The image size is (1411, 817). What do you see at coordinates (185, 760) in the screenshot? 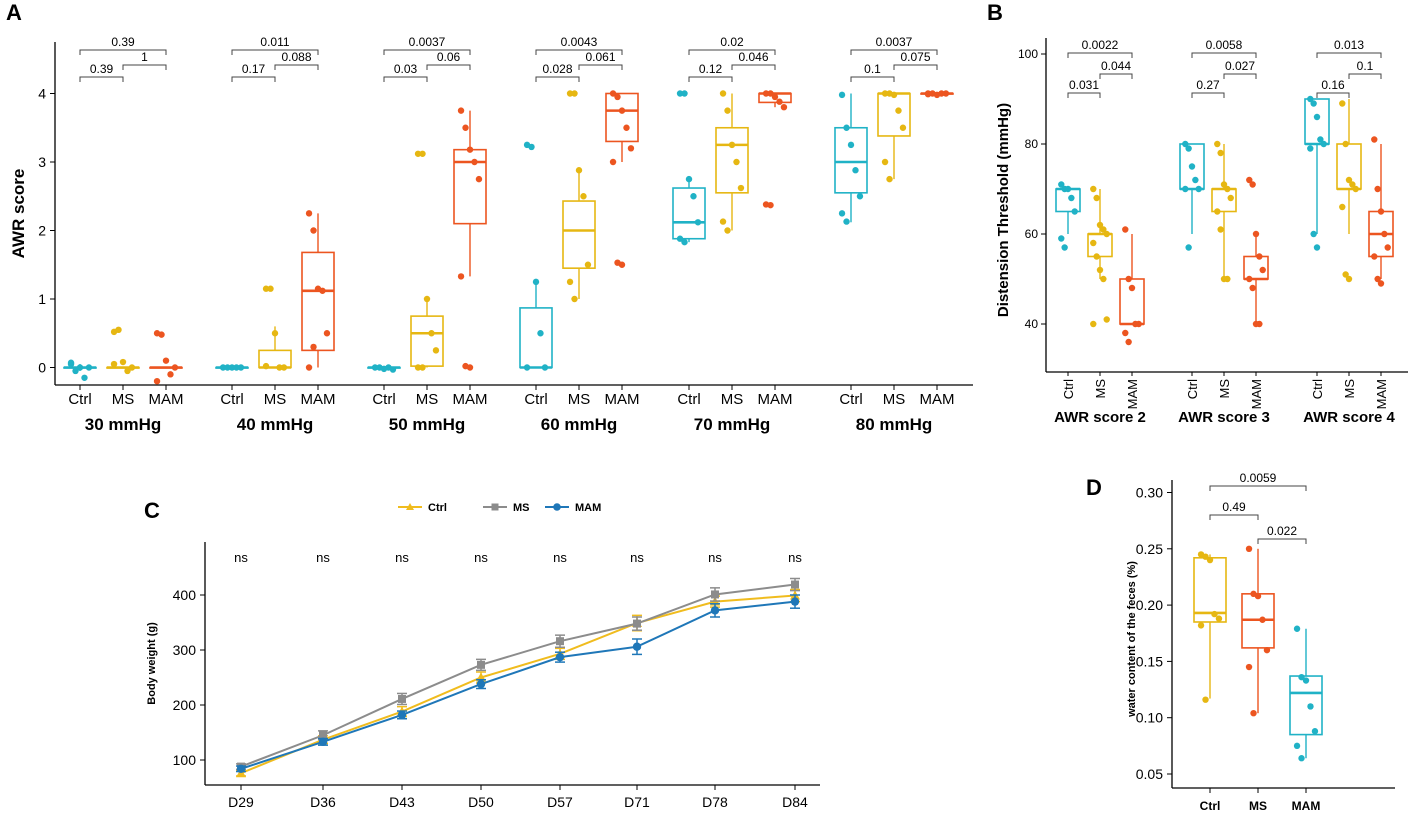
I see `y-tick-label-c: 100` at bounding box center [185, 760].